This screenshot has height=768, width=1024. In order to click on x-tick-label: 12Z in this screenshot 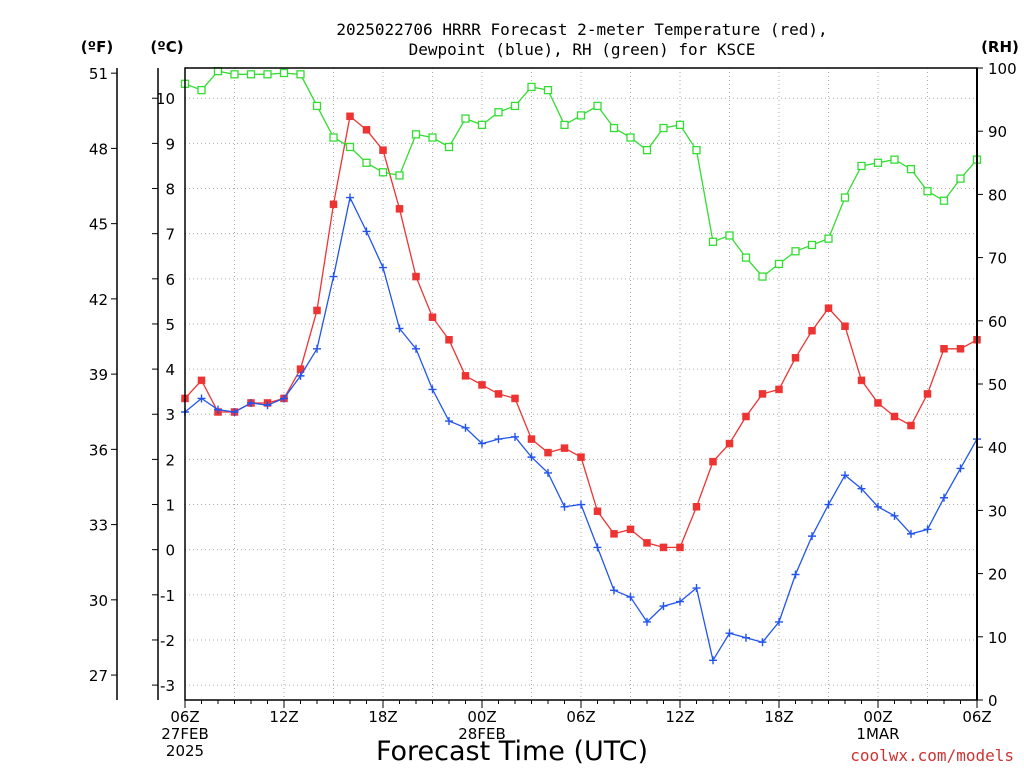, I will do `click(679, 717)`.